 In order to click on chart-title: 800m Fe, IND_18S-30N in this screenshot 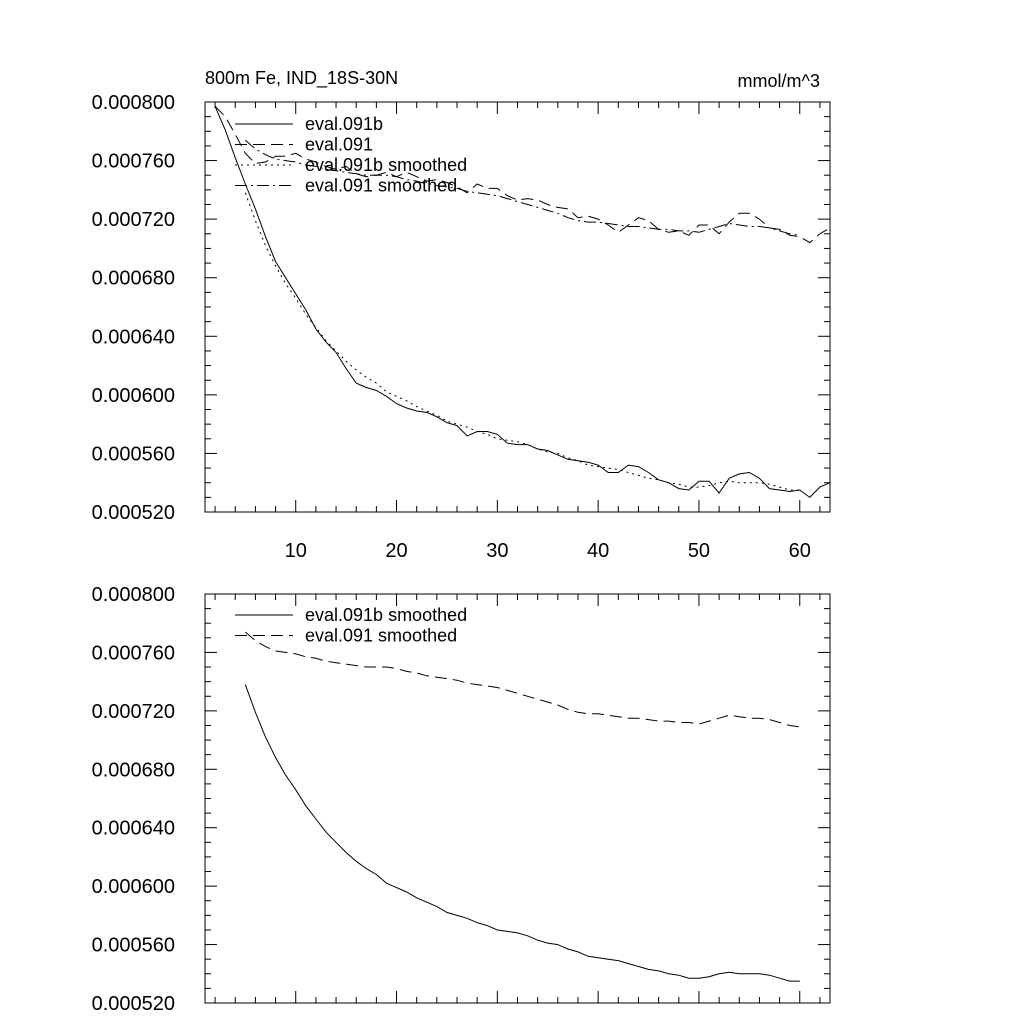, I will do `click(301, 78)`.